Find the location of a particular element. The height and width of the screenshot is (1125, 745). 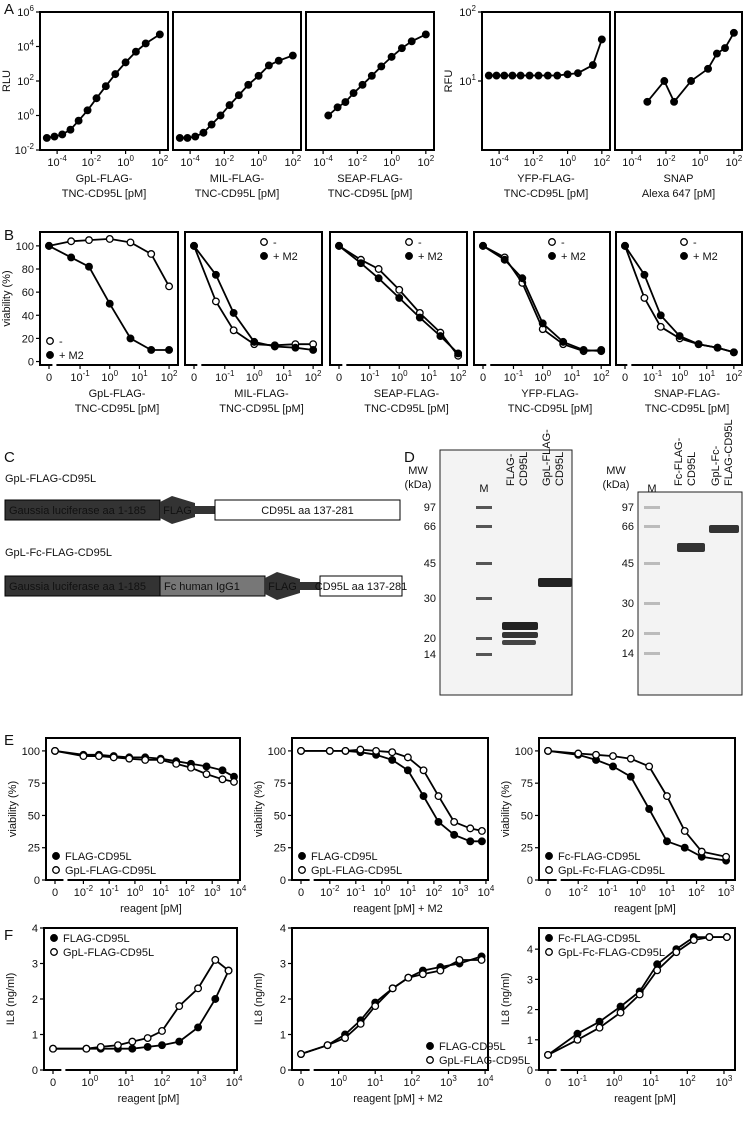

mw-label: 20 is located at coordinates (628, 634).